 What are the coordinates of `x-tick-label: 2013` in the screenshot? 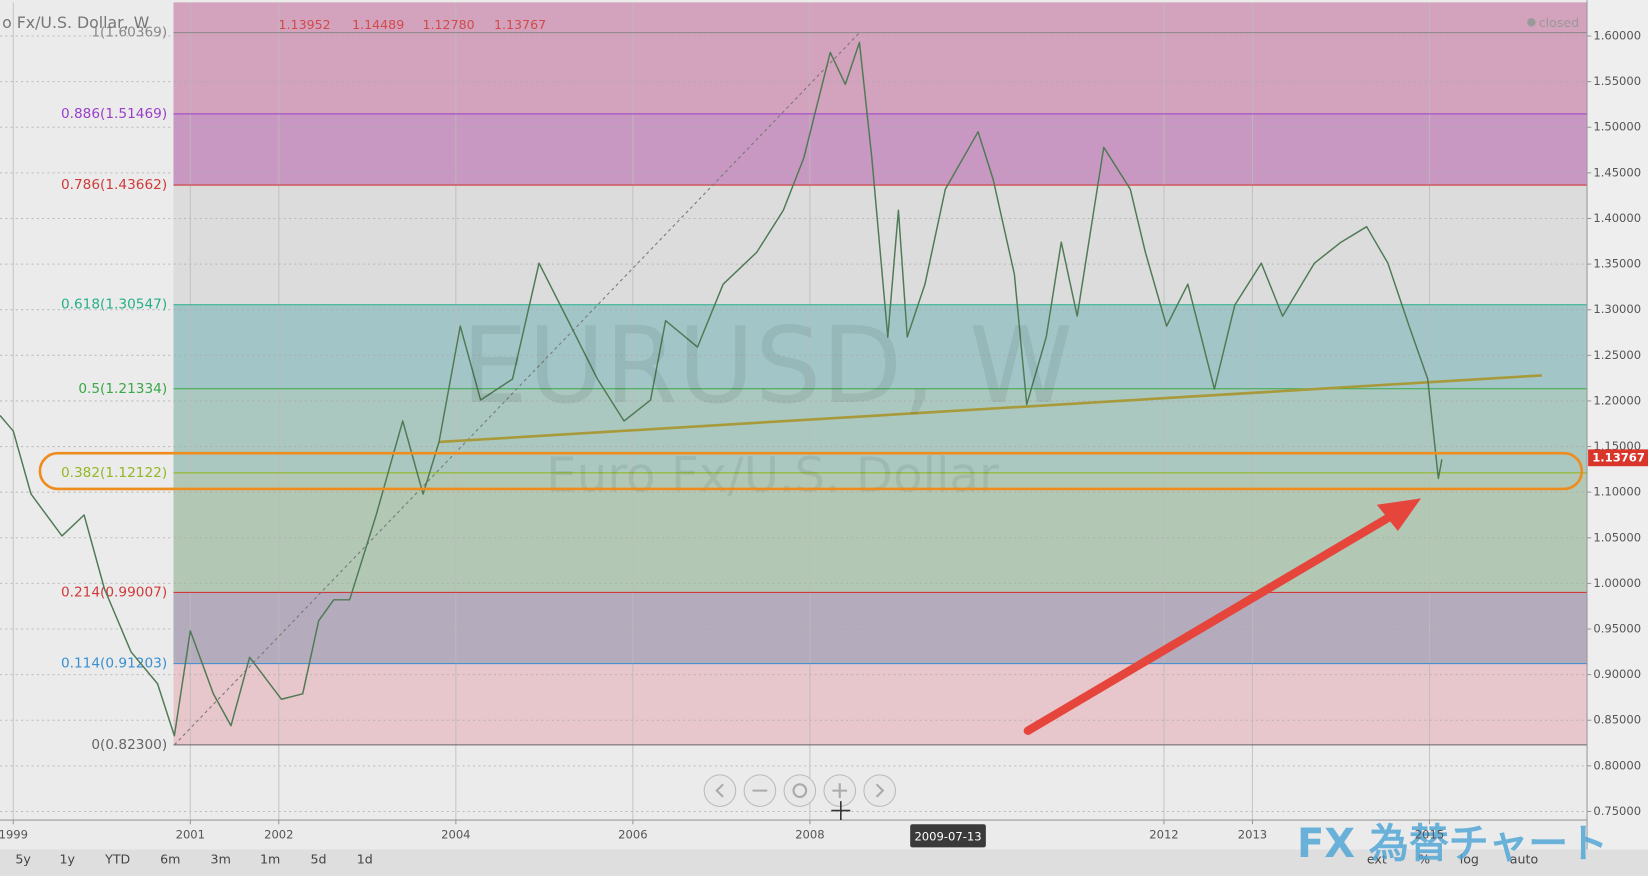 It's located at (1252, 834).